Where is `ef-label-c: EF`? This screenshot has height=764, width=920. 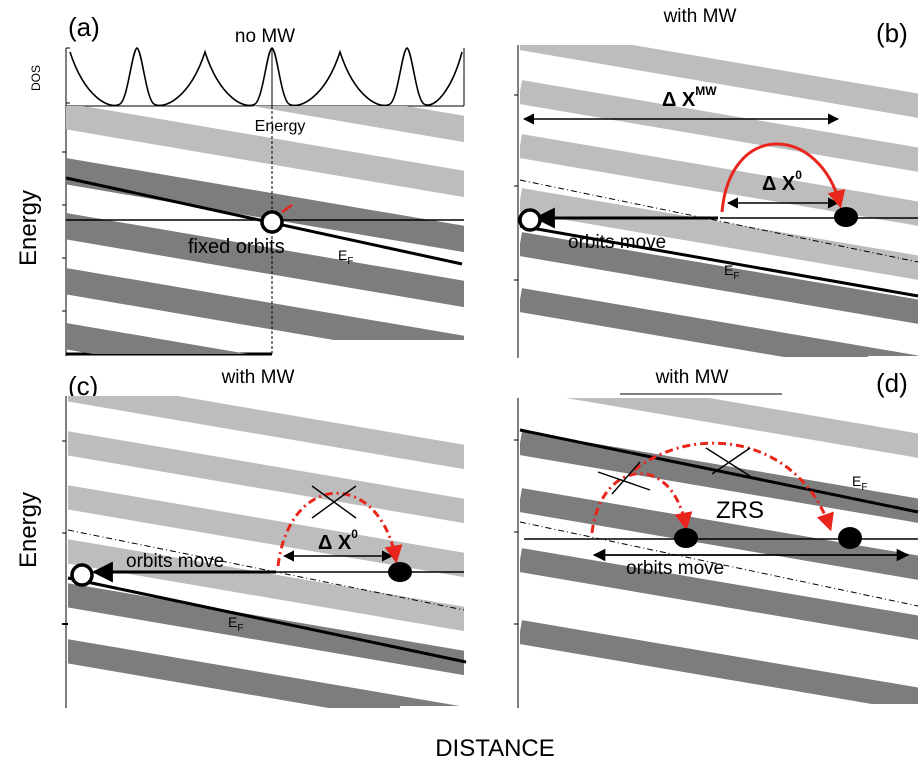 ef-label-c: EF is located at coordinates (235, 624).